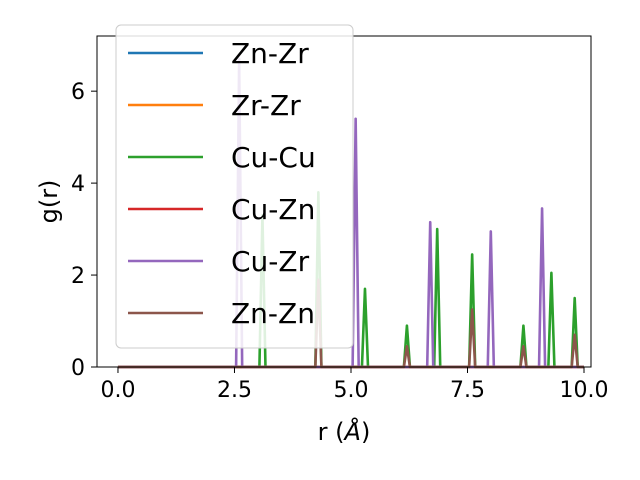 The image size is (640, 480). Describe the element at coordinates (78, 92) in the screenshot. I see `y-tick-label: 6` at that location.